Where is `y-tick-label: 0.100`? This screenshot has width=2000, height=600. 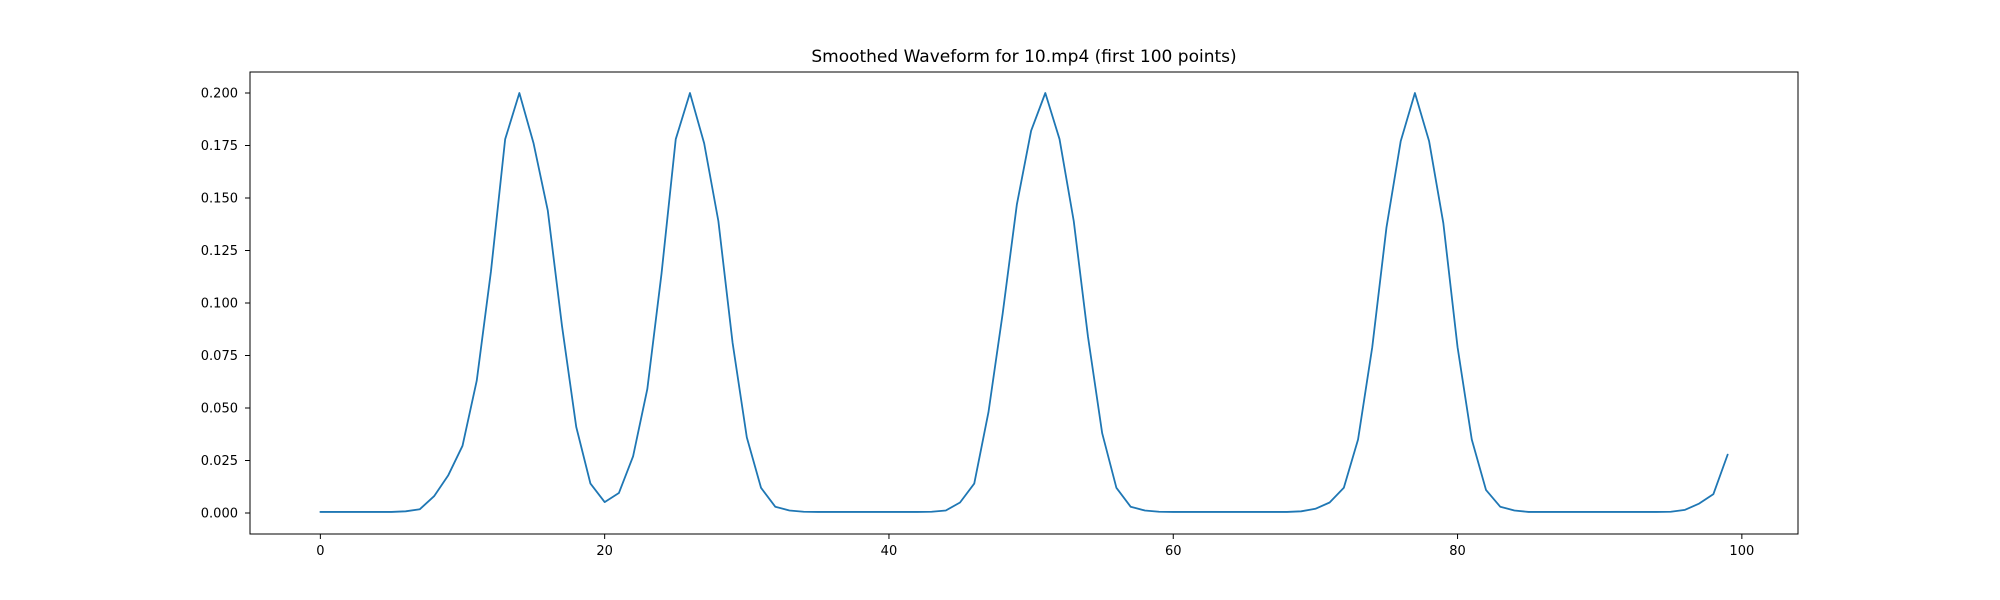 y-tick-label: 0.100 is located at coordinates (219, 304).